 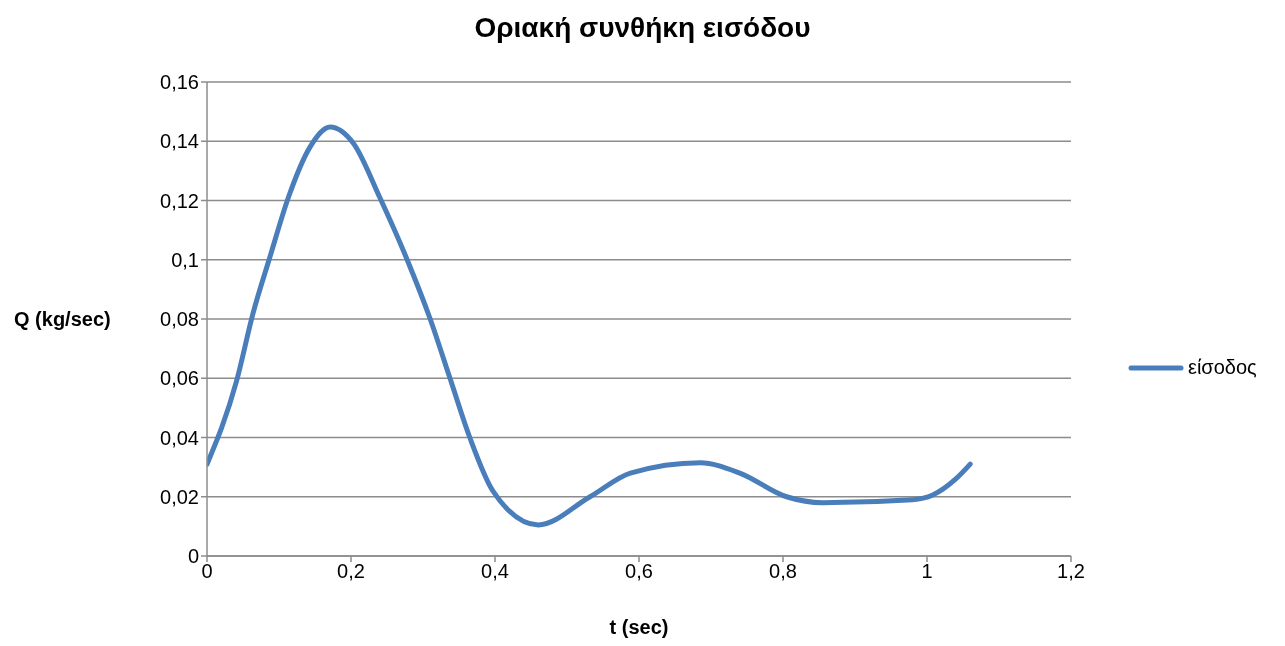 What do you see at coordinates (179, 141) in the screenshot?
I see `y-tick-label: 0,14` at bounding box center [179, 141].